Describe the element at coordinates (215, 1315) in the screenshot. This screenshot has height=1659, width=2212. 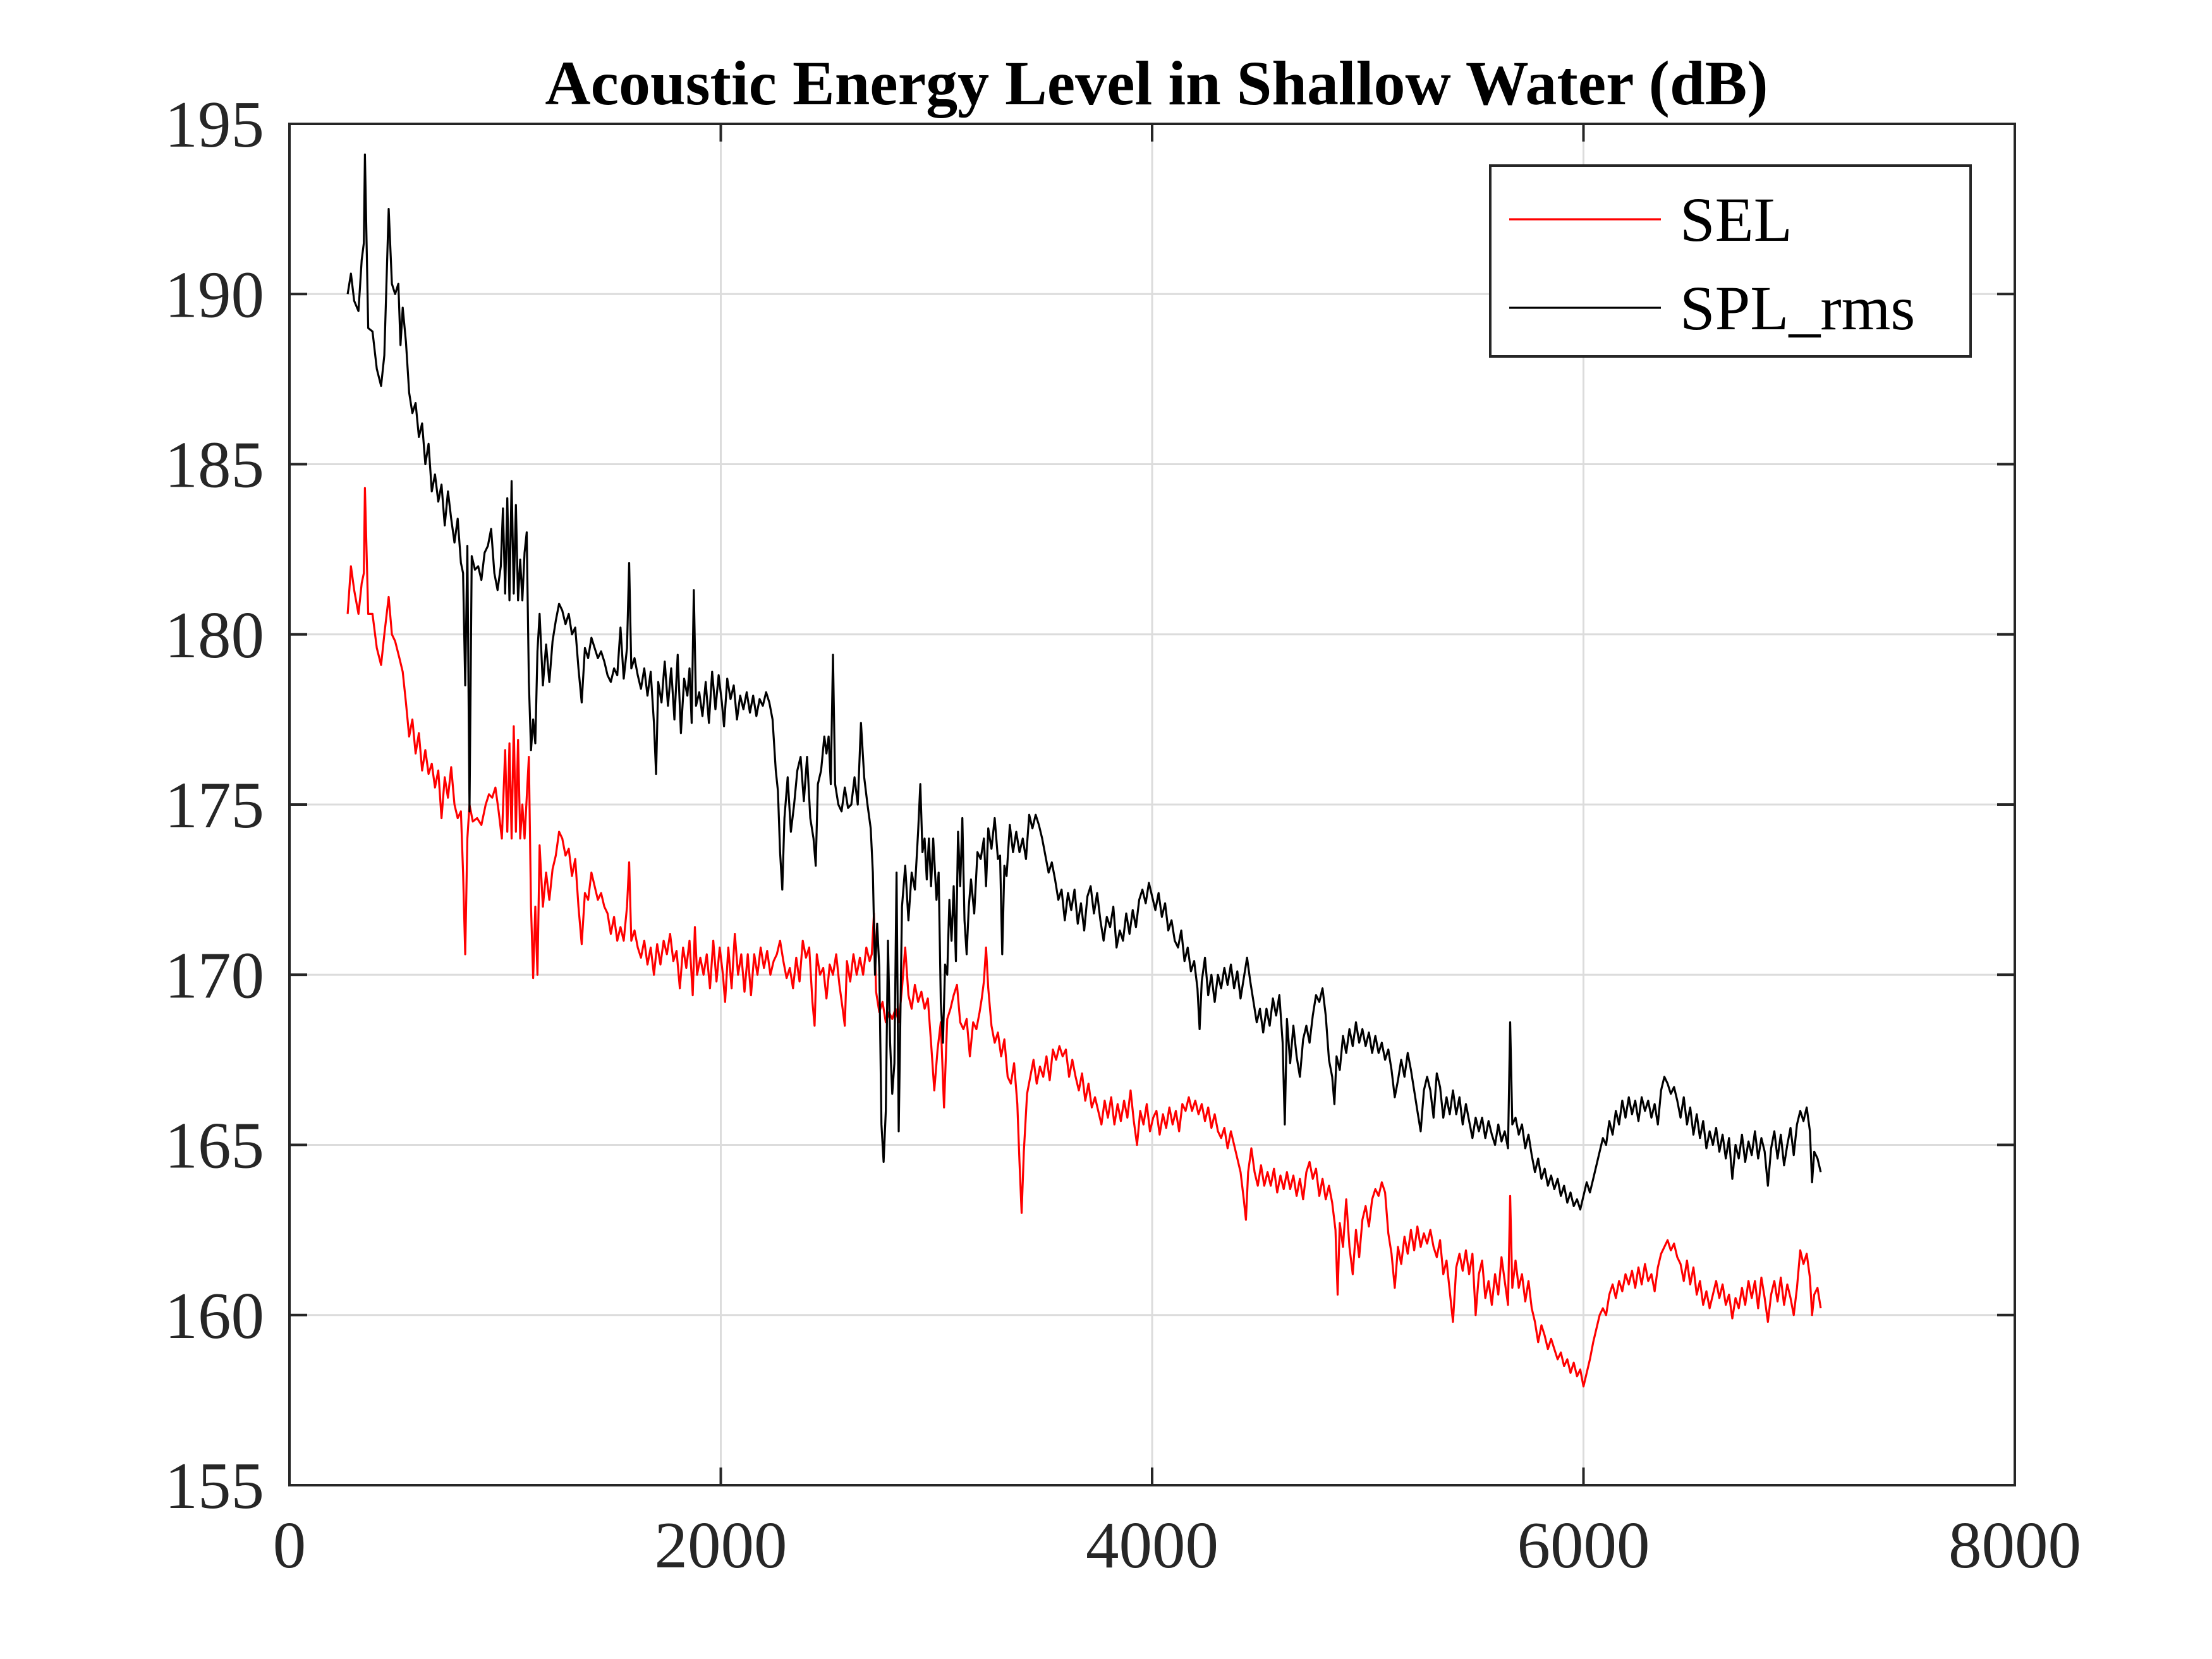
I see `y-tick-label: 160` at that location.